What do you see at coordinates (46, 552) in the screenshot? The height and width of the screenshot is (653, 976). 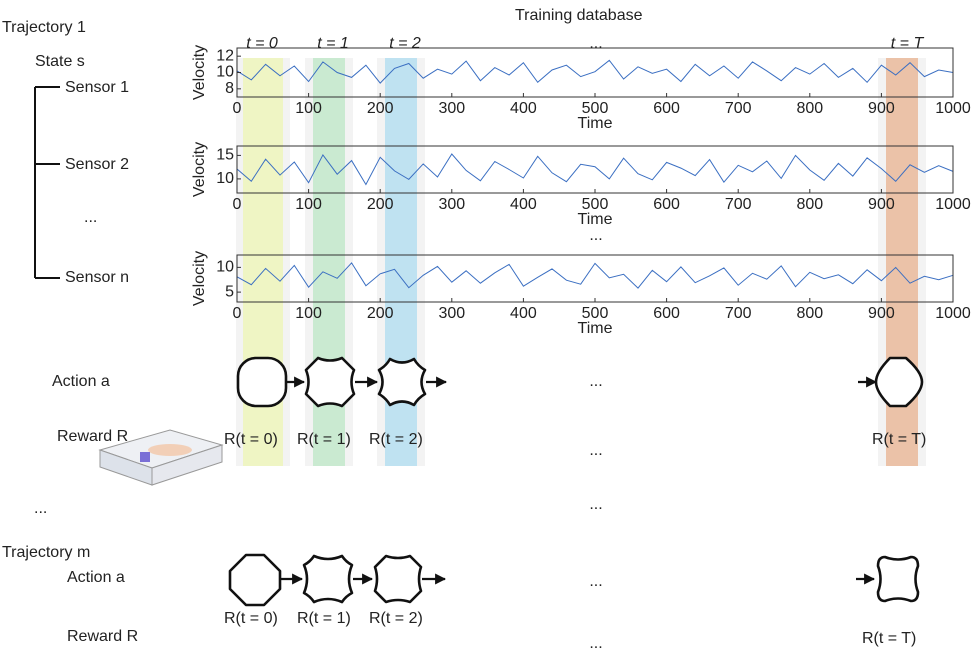 I see `trajectory-label: Trajectory m` at bounding box center [46, 552].